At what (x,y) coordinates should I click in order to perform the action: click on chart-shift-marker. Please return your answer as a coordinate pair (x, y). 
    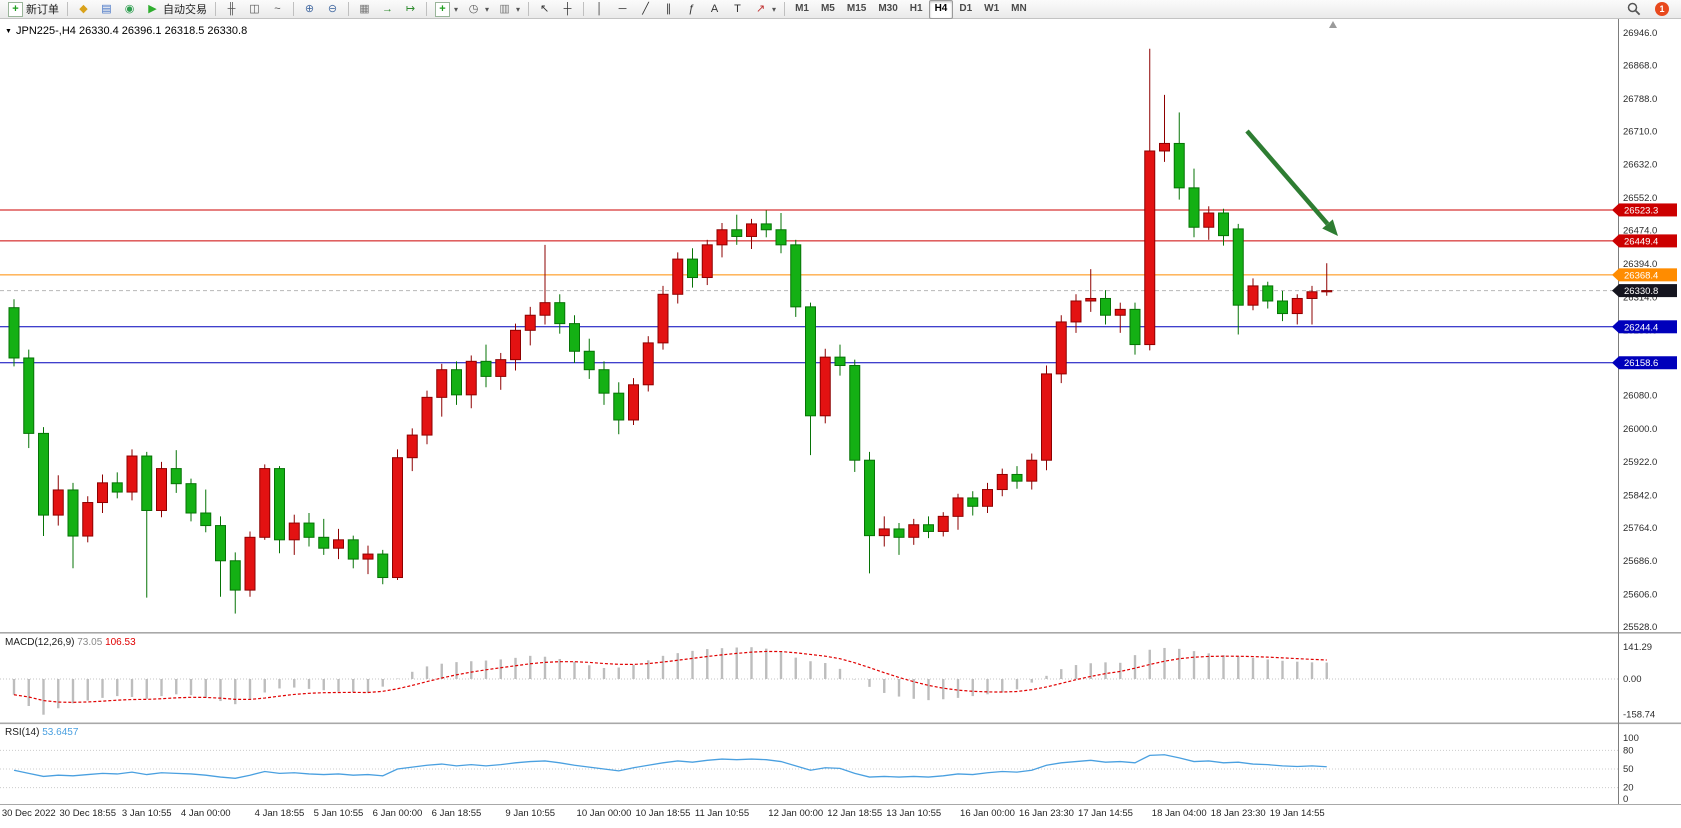
    Looking at the image, I should click on (1333, 24).